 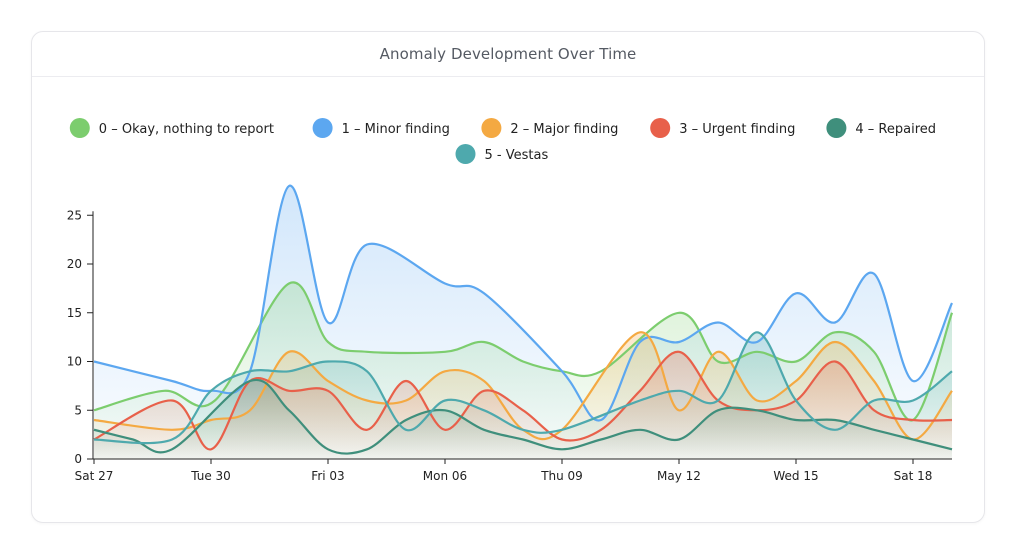 What do you see at coordinates (396, 129) in the screenshot?
I see `legend-label: 1 – Minor finding` at bounding box center [396, 129].